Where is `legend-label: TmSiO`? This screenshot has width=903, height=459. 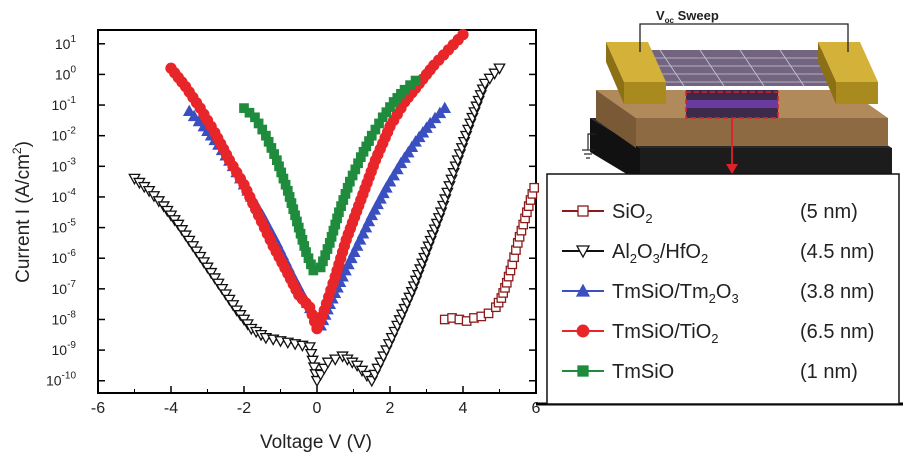
legend-label: TmSiO is located at coordinates (643, 372).